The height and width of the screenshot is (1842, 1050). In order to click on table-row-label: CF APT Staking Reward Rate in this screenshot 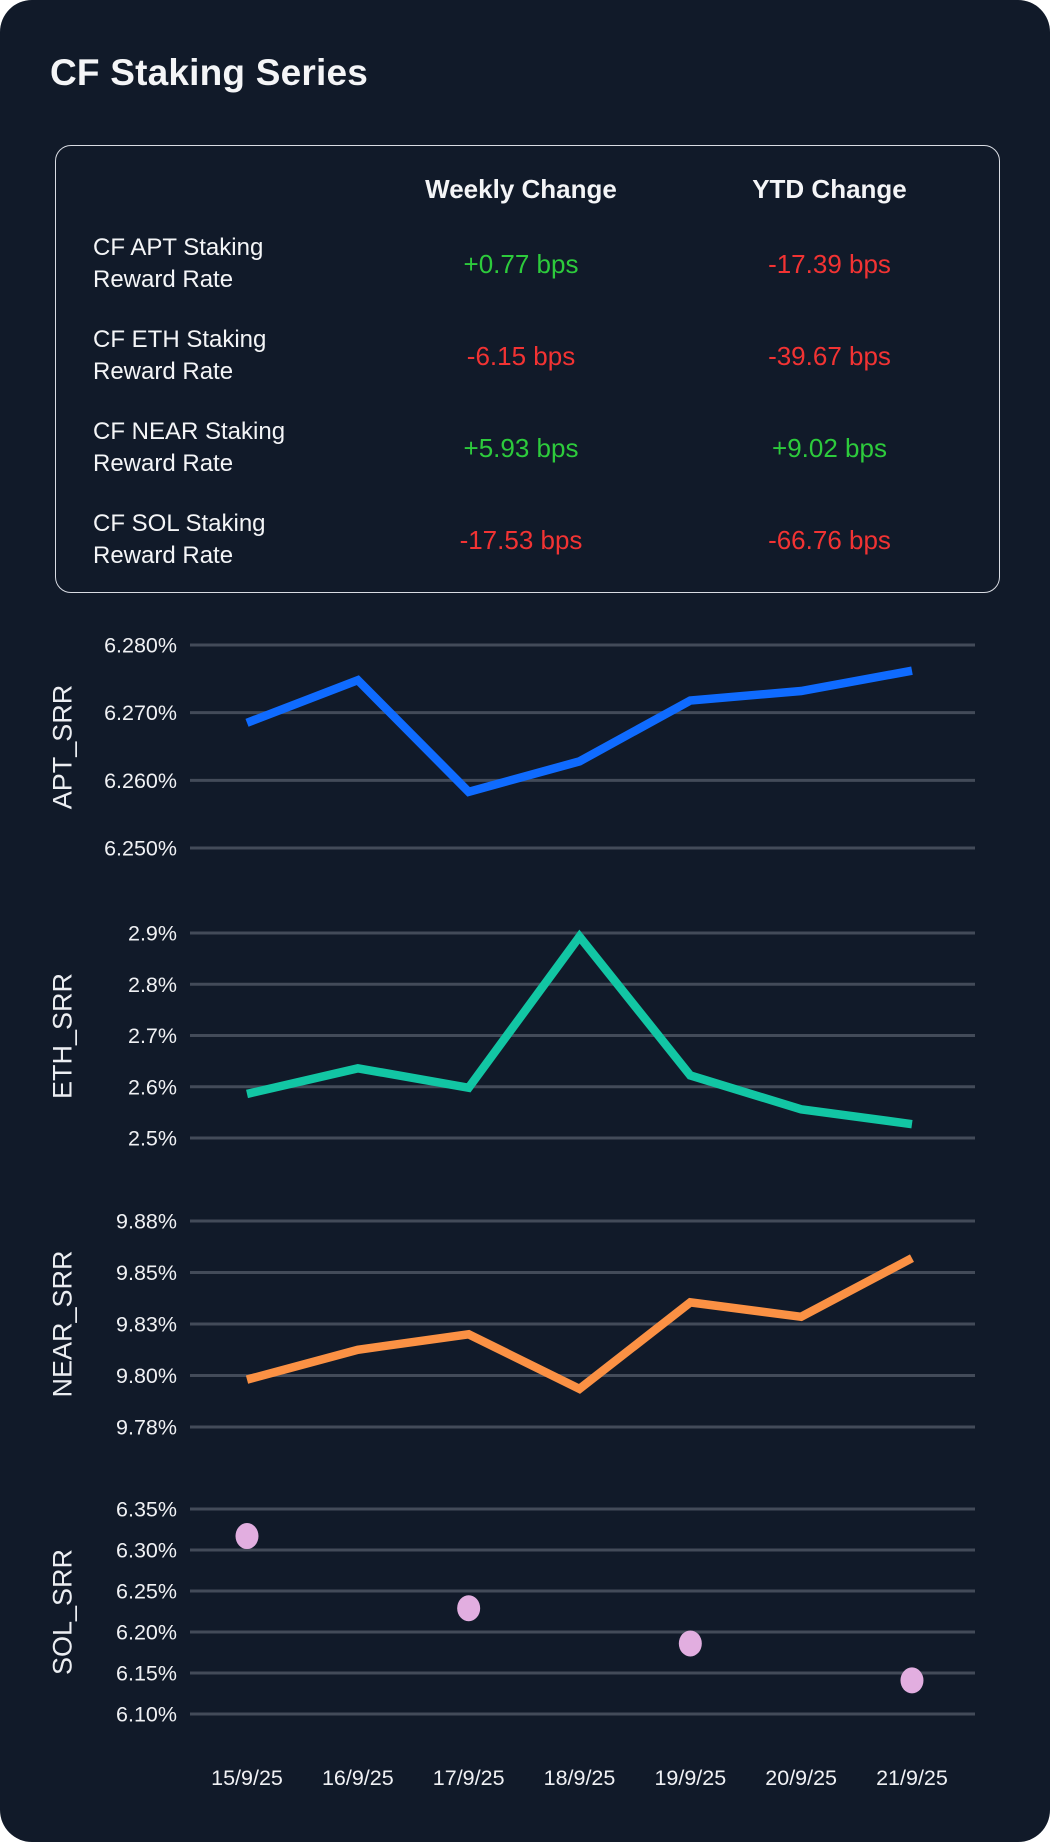, I will do `click(218, 264)`.